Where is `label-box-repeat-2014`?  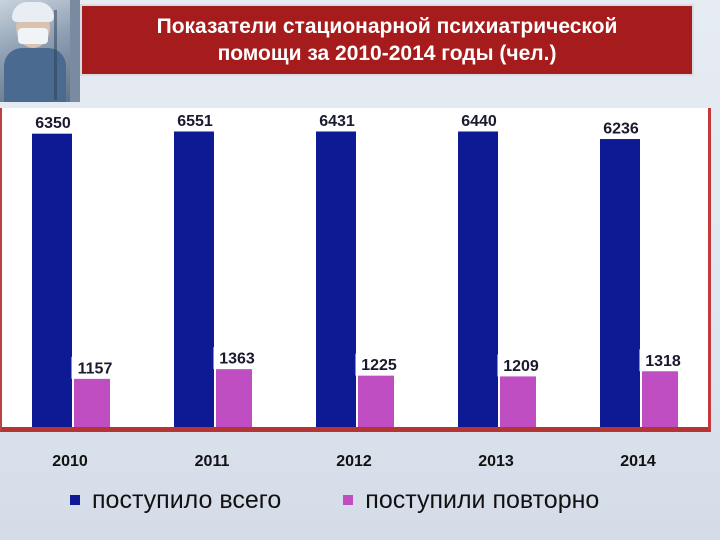 label-box-repeat-2014 is located at coordinates (663, 360).